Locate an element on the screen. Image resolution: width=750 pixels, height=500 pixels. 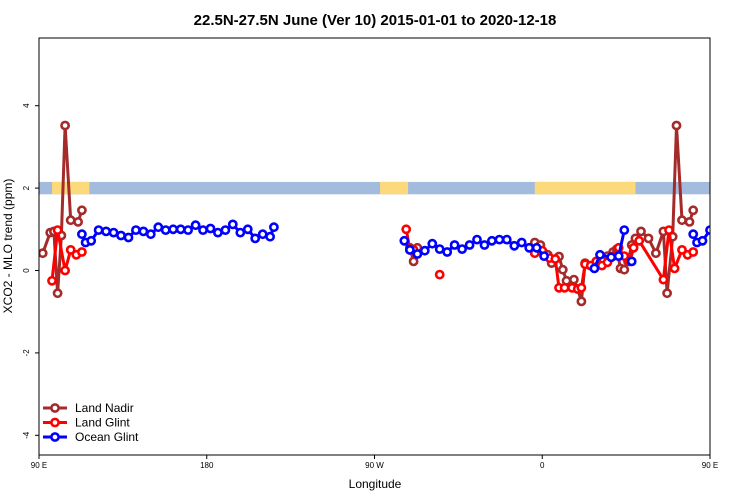
y-tick-label: 4 is located at coordinates (26, 105).